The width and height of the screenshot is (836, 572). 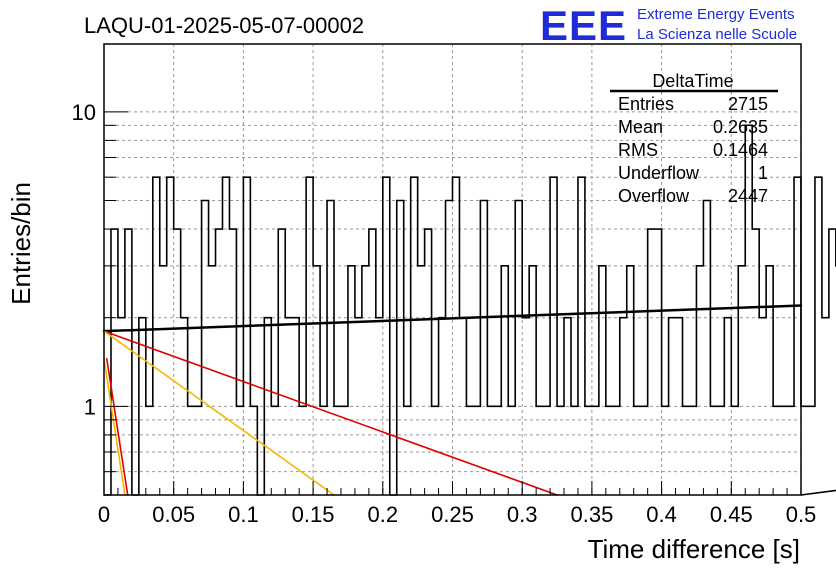 What do you see at coordinates (583, 25) in the screenshot?
I see `logo-mark: EEE` at bounding box center [583, 25].